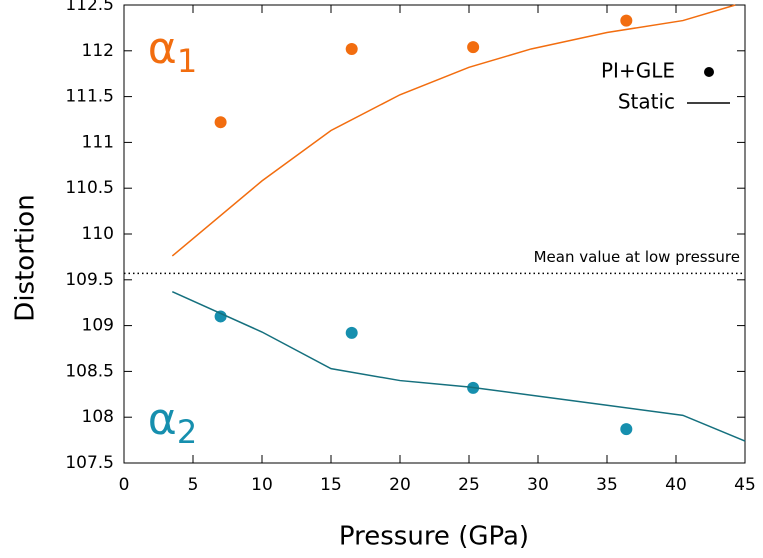 Image resolution: width=763 pixels, height=558 pixels. Describe the element at coordinates (98, 234) in the screenshot. I see `y-tick-label: 110` at that location.